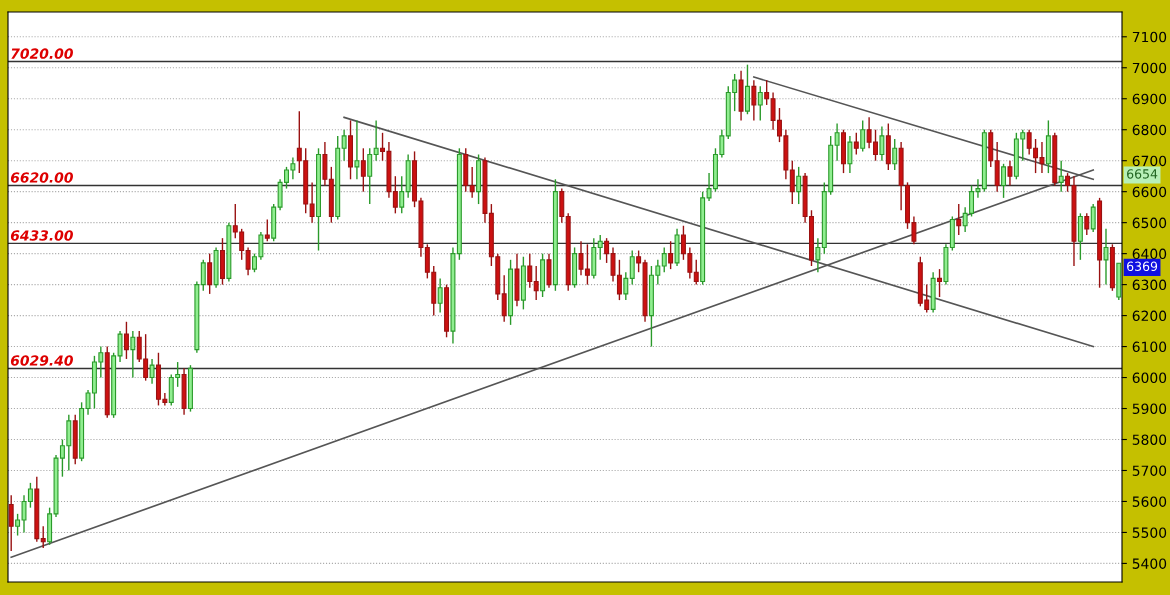 The width and height of the screenshot is (1170, 595). Describe the element at coordinates (1149, 161) in the screenshot. I see `y-tick-label: 6700` at that location.